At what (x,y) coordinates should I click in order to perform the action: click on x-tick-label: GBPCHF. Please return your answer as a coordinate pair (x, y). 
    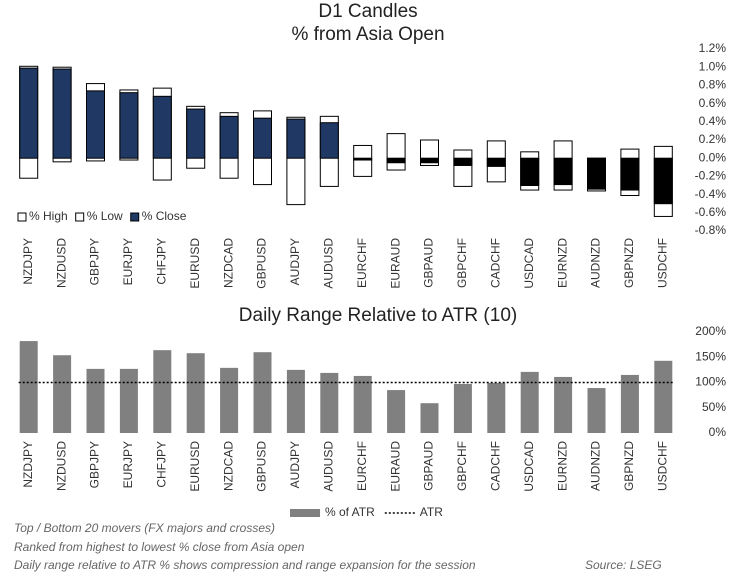
    Looking at the image, I should click on (462, 263).